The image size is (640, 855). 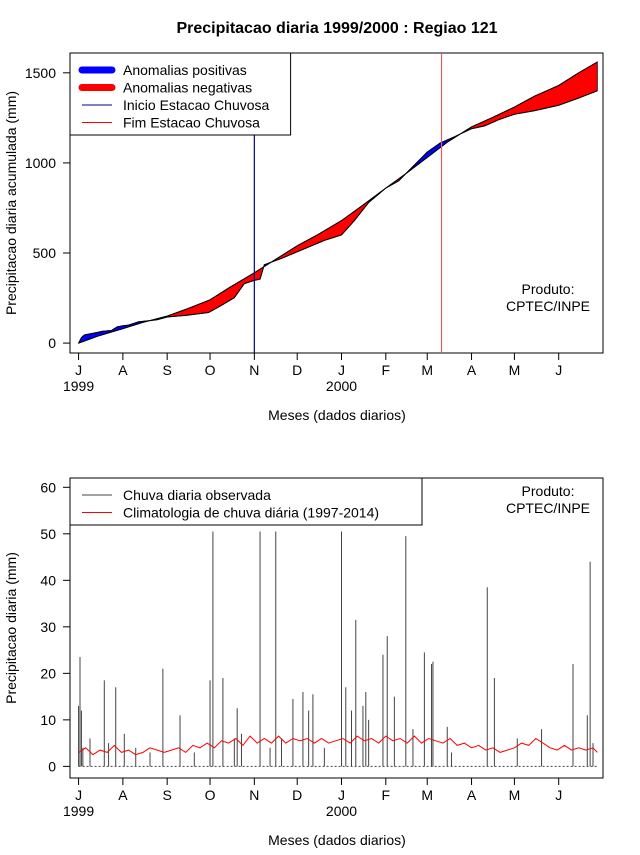 What do you see at coordinates (48, 487) in the screenshot?
I see `y-tick-label: 60` at bounding box center [48, 487].